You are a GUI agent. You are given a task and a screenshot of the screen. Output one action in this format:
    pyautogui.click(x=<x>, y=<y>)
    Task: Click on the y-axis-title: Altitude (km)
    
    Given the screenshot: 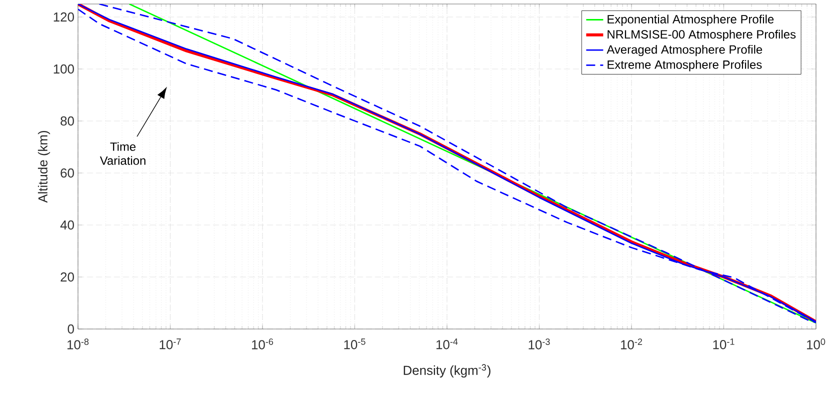 What is the action you would take?
    pyautogui.click(x=44, y=166)
    